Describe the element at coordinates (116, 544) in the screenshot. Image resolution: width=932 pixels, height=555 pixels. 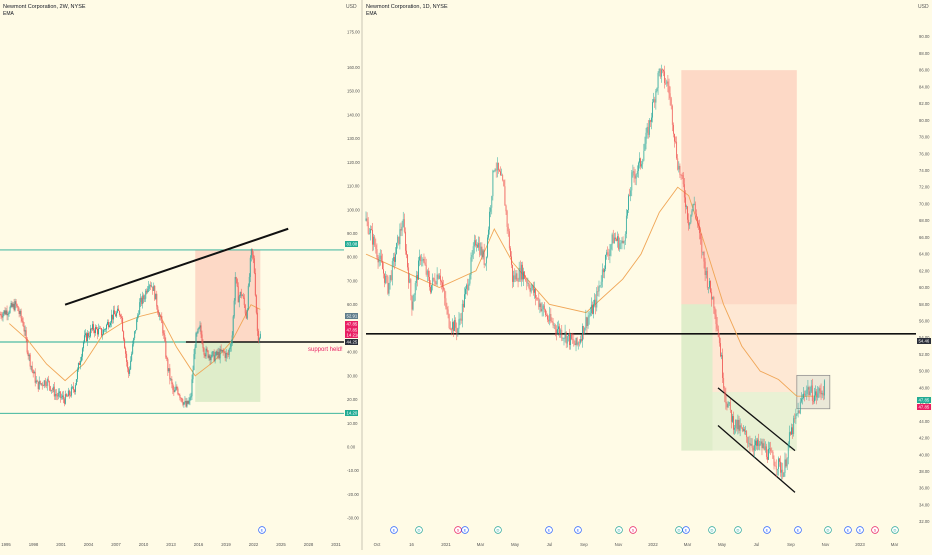
I see `time-tick-label: 2007` at that location.